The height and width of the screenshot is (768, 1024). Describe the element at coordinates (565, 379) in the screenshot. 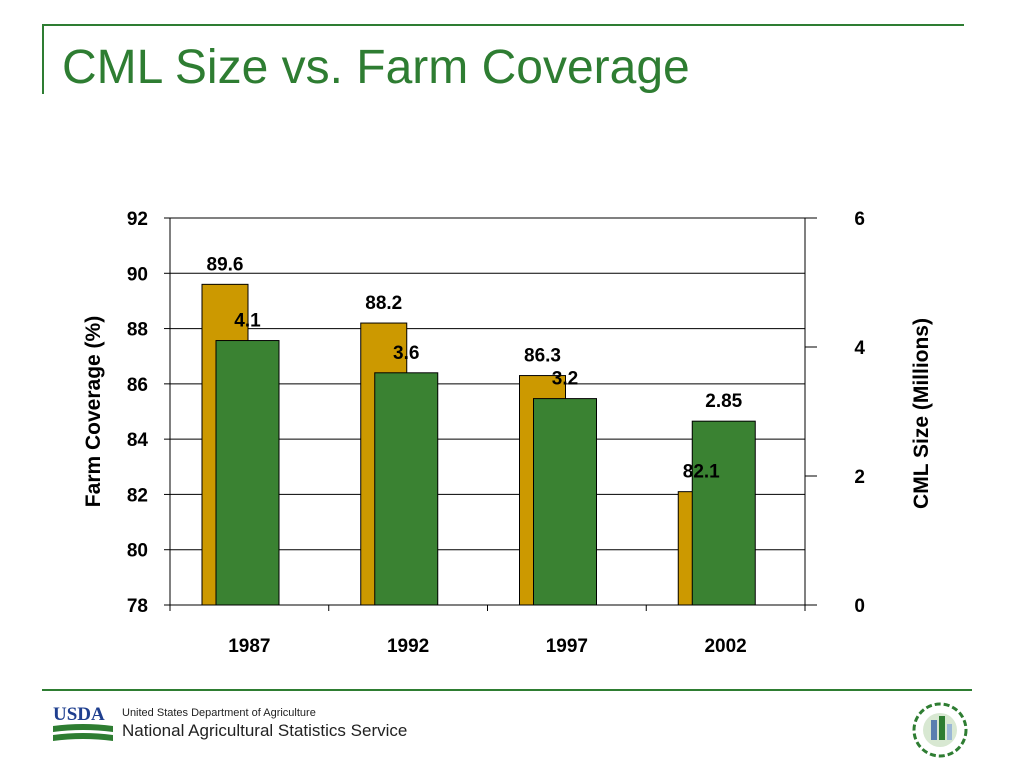

I see `data-label-cml-size: 3.2` at that location.